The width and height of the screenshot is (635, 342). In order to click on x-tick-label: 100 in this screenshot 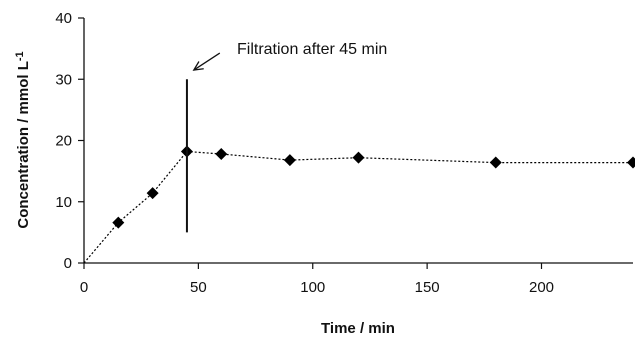, I will do `click(312, 287)`.